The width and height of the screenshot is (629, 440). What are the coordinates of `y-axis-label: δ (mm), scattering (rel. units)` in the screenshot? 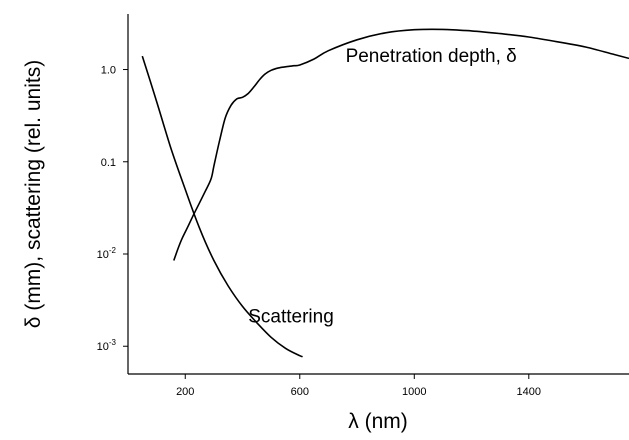 It's located at (33, 194).